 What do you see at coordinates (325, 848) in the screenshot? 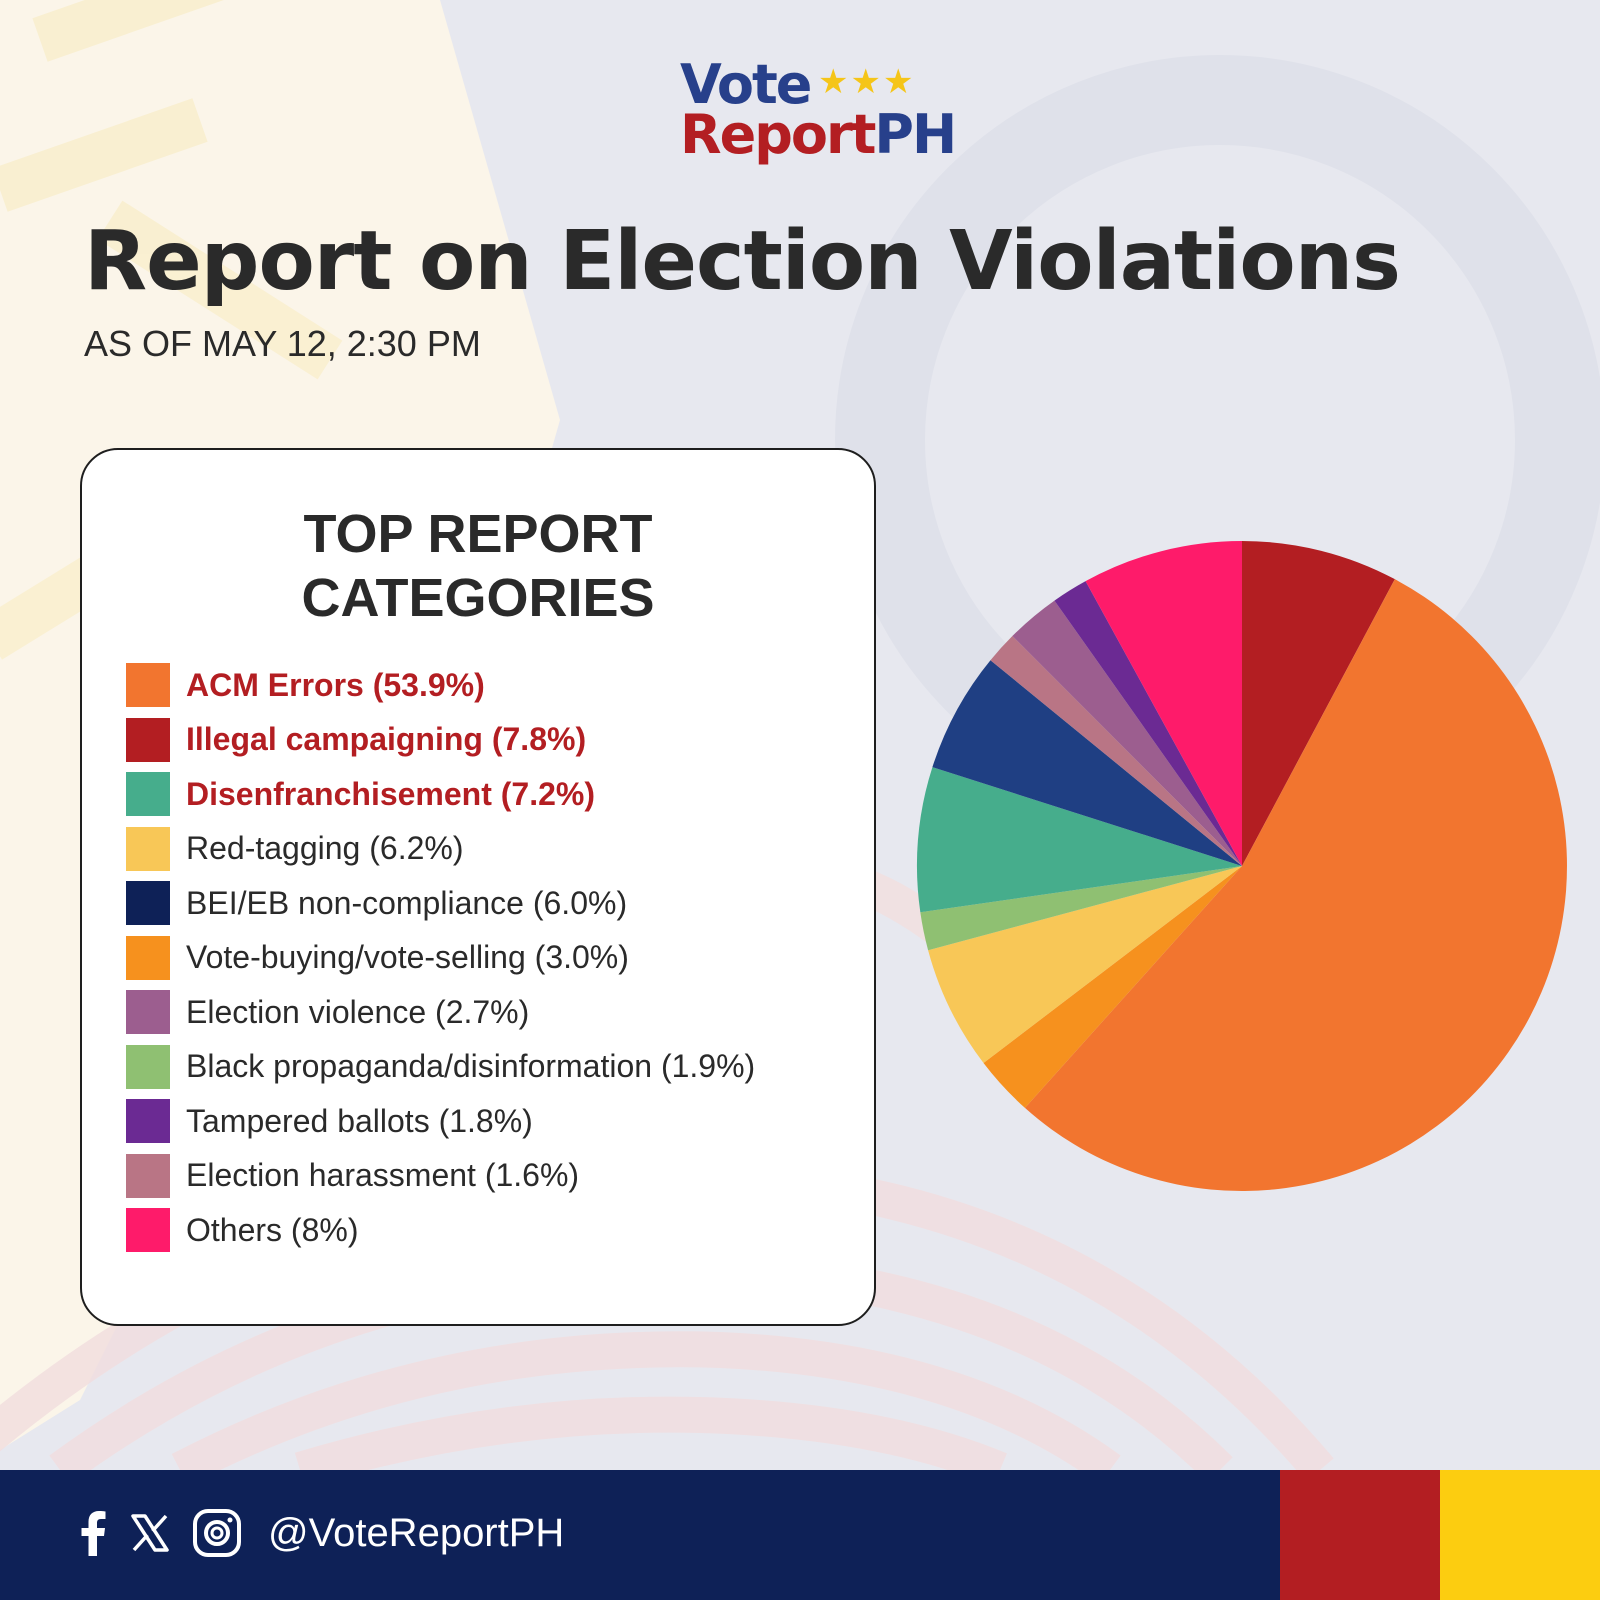
I see `legend-label: Red-tagging (6.2%)` at bounding box center [325, 848].